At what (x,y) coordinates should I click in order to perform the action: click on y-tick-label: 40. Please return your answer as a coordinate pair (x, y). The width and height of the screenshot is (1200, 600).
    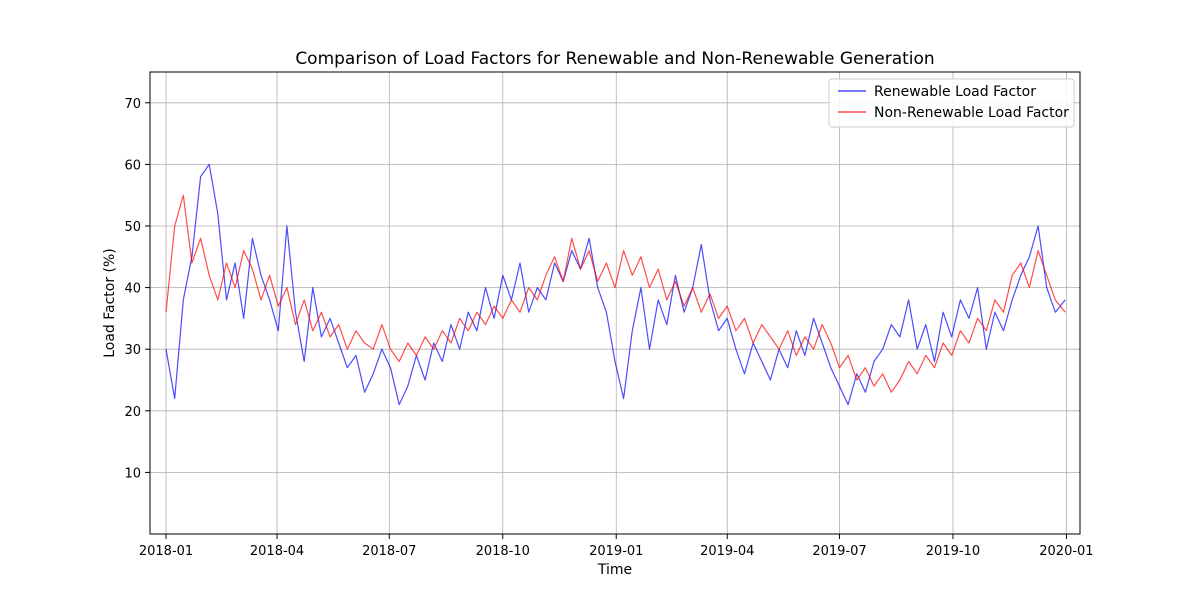
    Looking at the image, I should click on (132, 289).